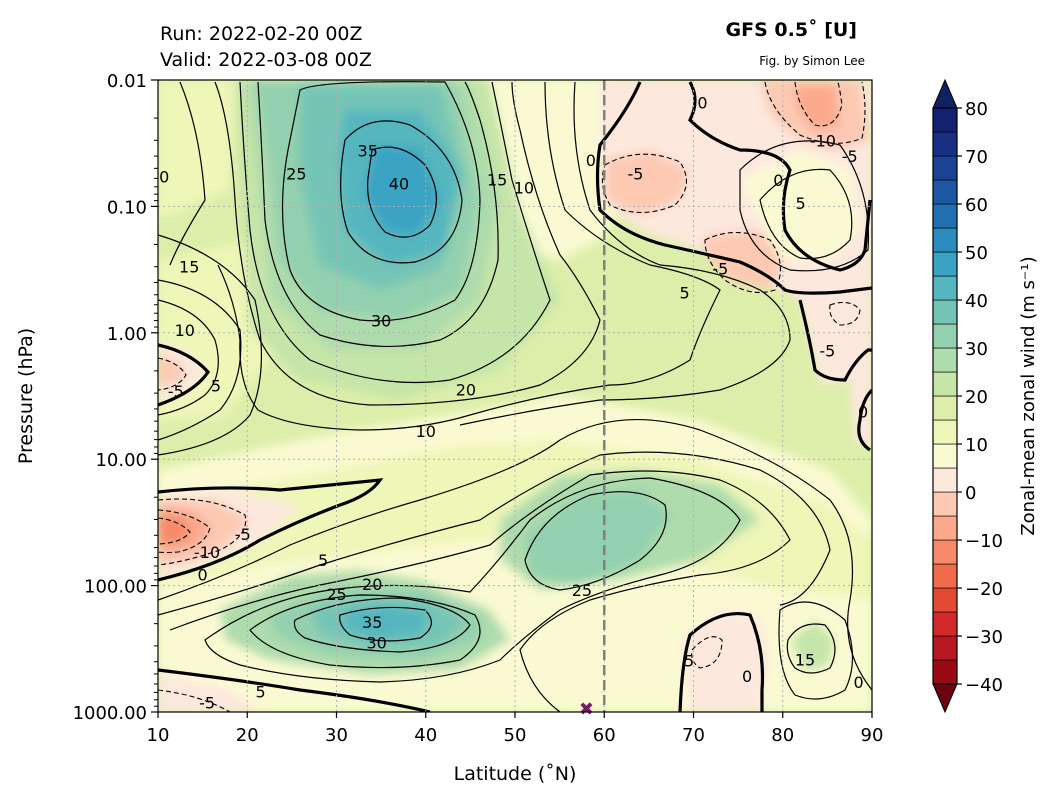  What do you see at coordinates (271, 530) in the screenshot?
I see `zero-contour-left-low` at bounding box center [271, 530].